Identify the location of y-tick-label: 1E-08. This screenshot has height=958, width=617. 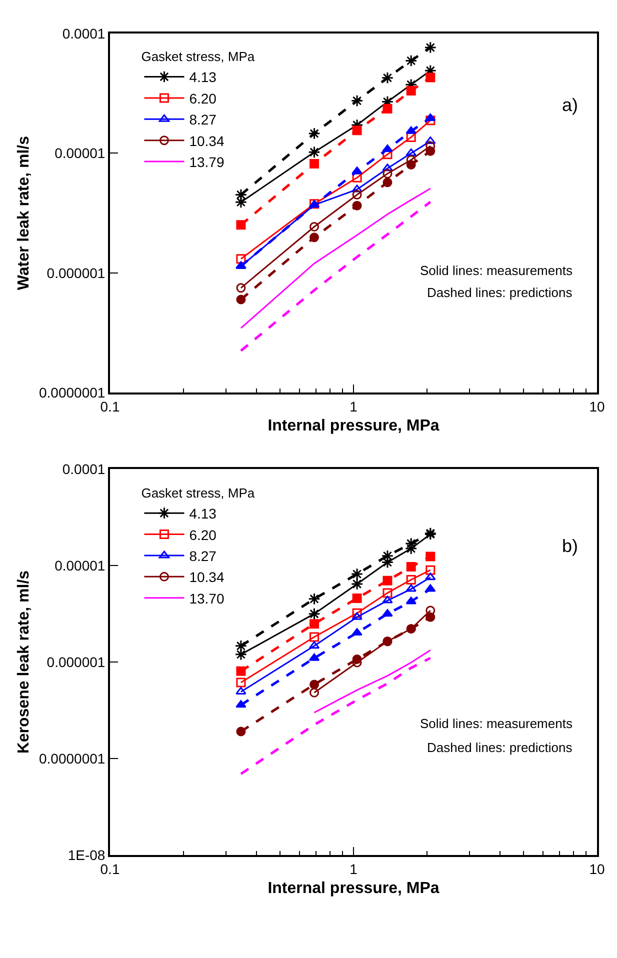
(87, 855).